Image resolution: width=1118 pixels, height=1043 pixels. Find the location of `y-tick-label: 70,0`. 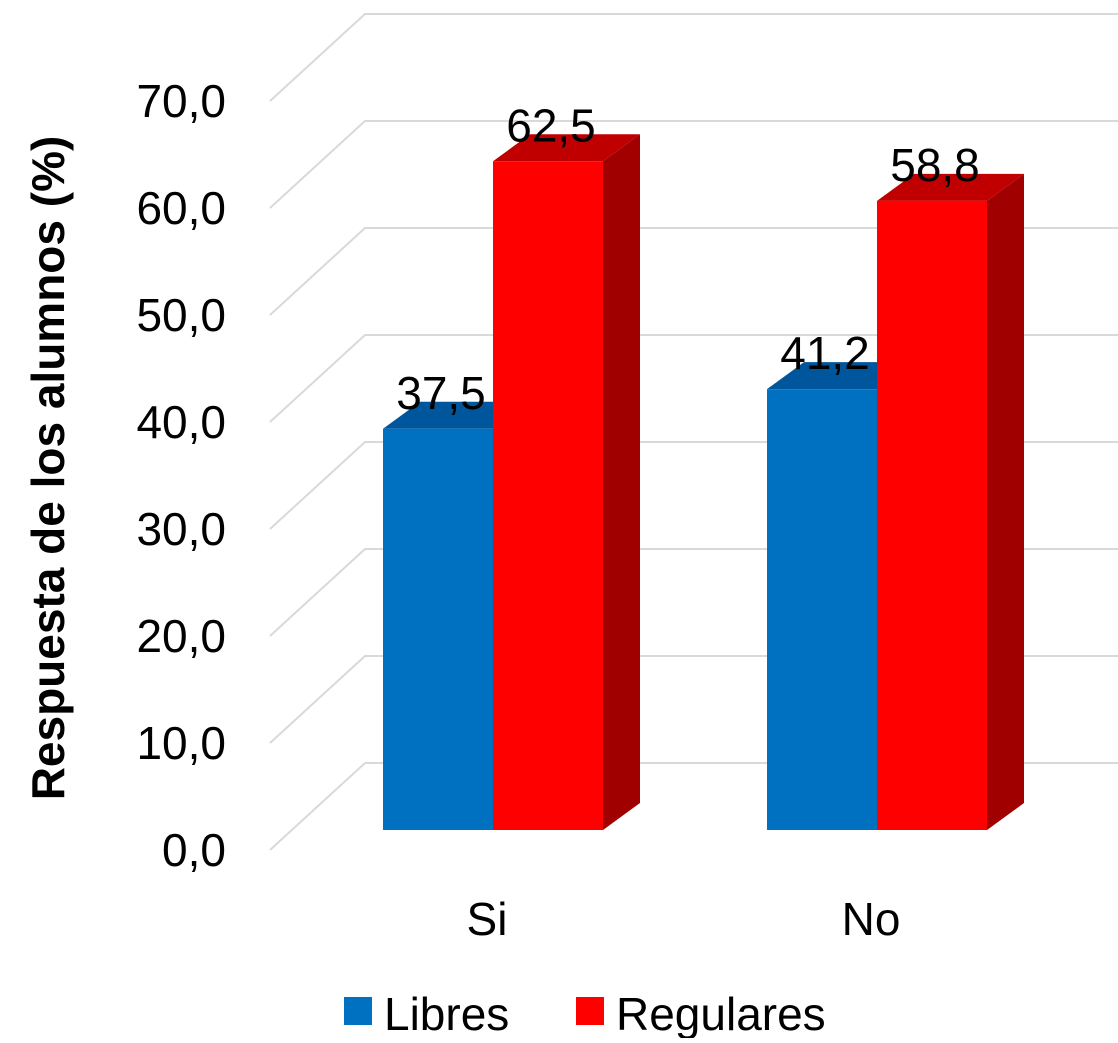

y-tick-label: 70,0 is located at coordinates (181, 101).